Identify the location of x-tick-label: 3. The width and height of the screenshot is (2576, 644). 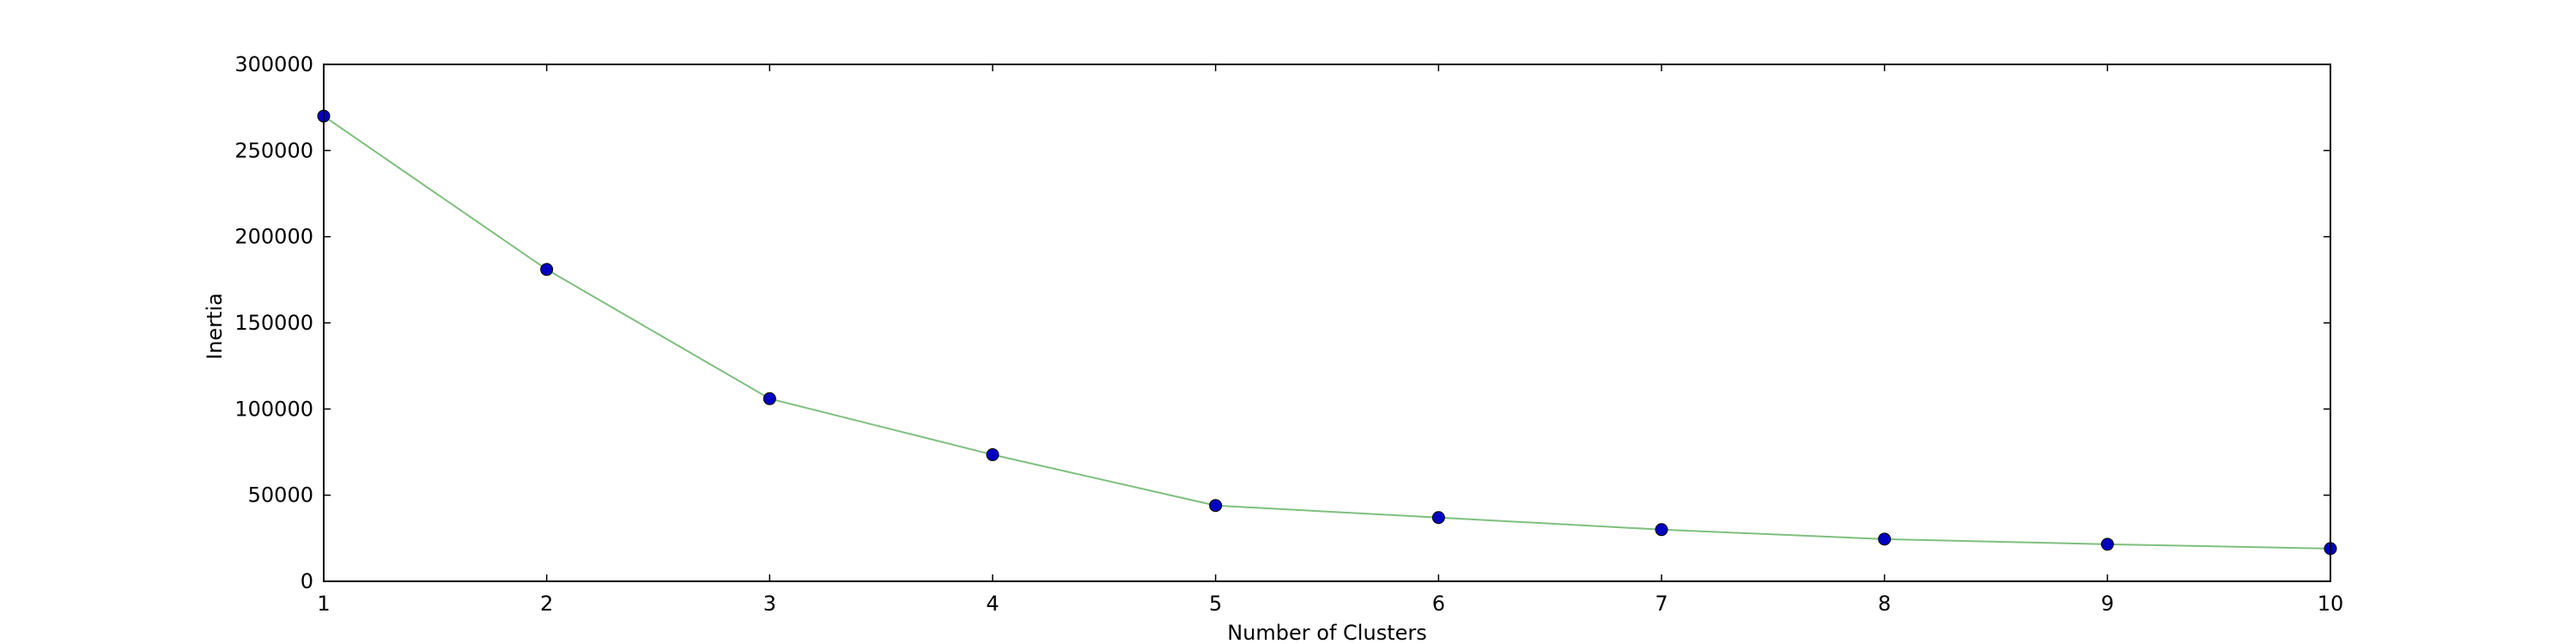
(770, 604).